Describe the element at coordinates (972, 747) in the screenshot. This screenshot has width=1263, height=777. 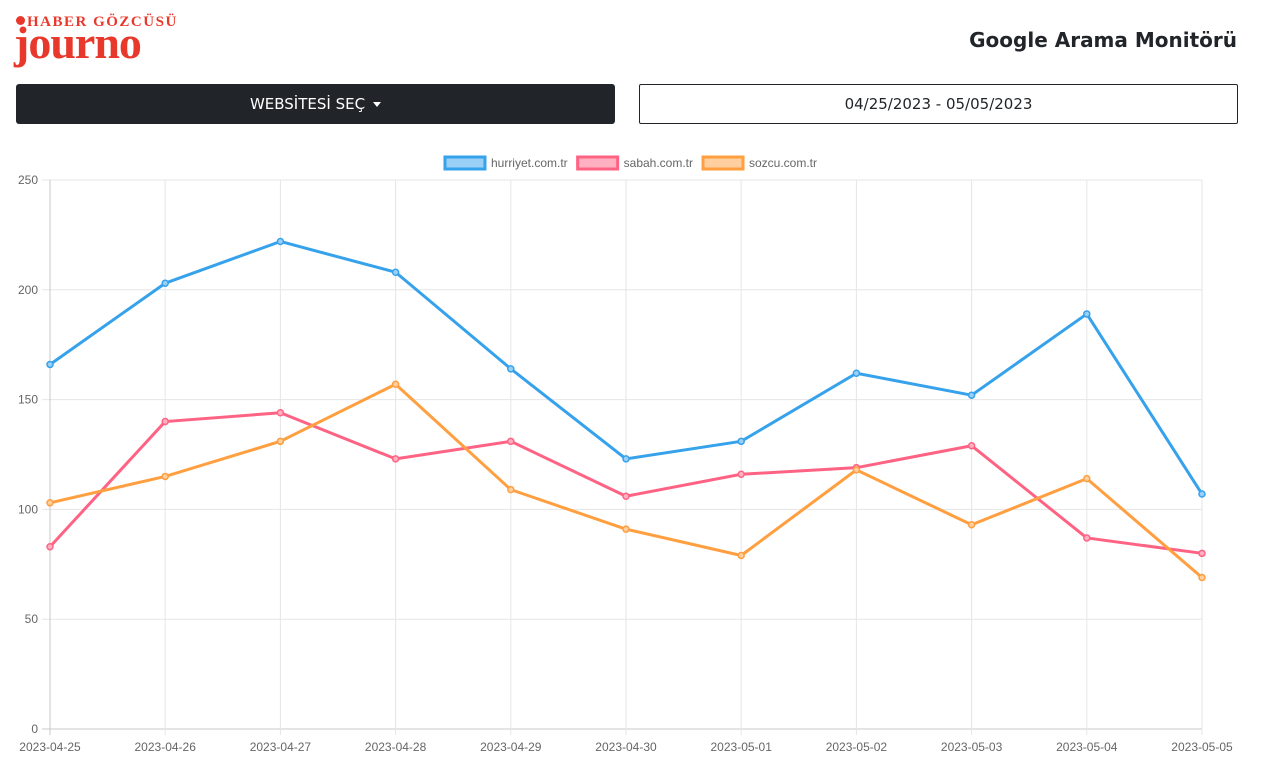
I see `x-tick-label: 2023-05-03` at that location.